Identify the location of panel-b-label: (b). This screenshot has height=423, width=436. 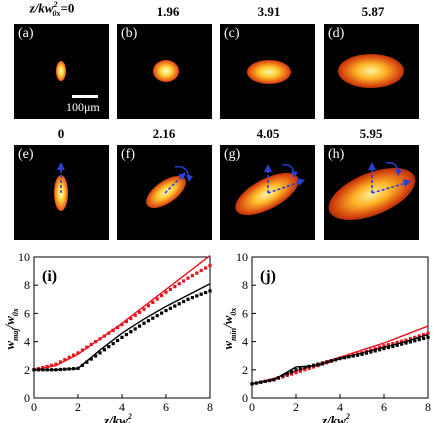
(129, 33).